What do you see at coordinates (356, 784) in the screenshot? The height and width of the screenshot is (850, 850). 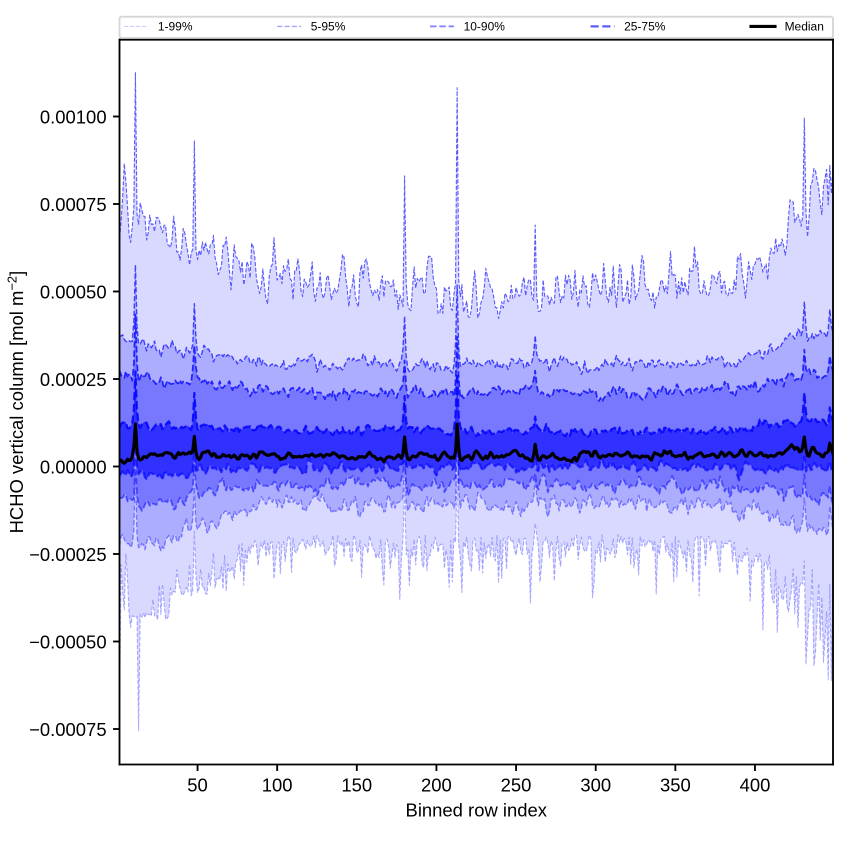 I see `svg-text: 150` at bounding box center [356, 784].